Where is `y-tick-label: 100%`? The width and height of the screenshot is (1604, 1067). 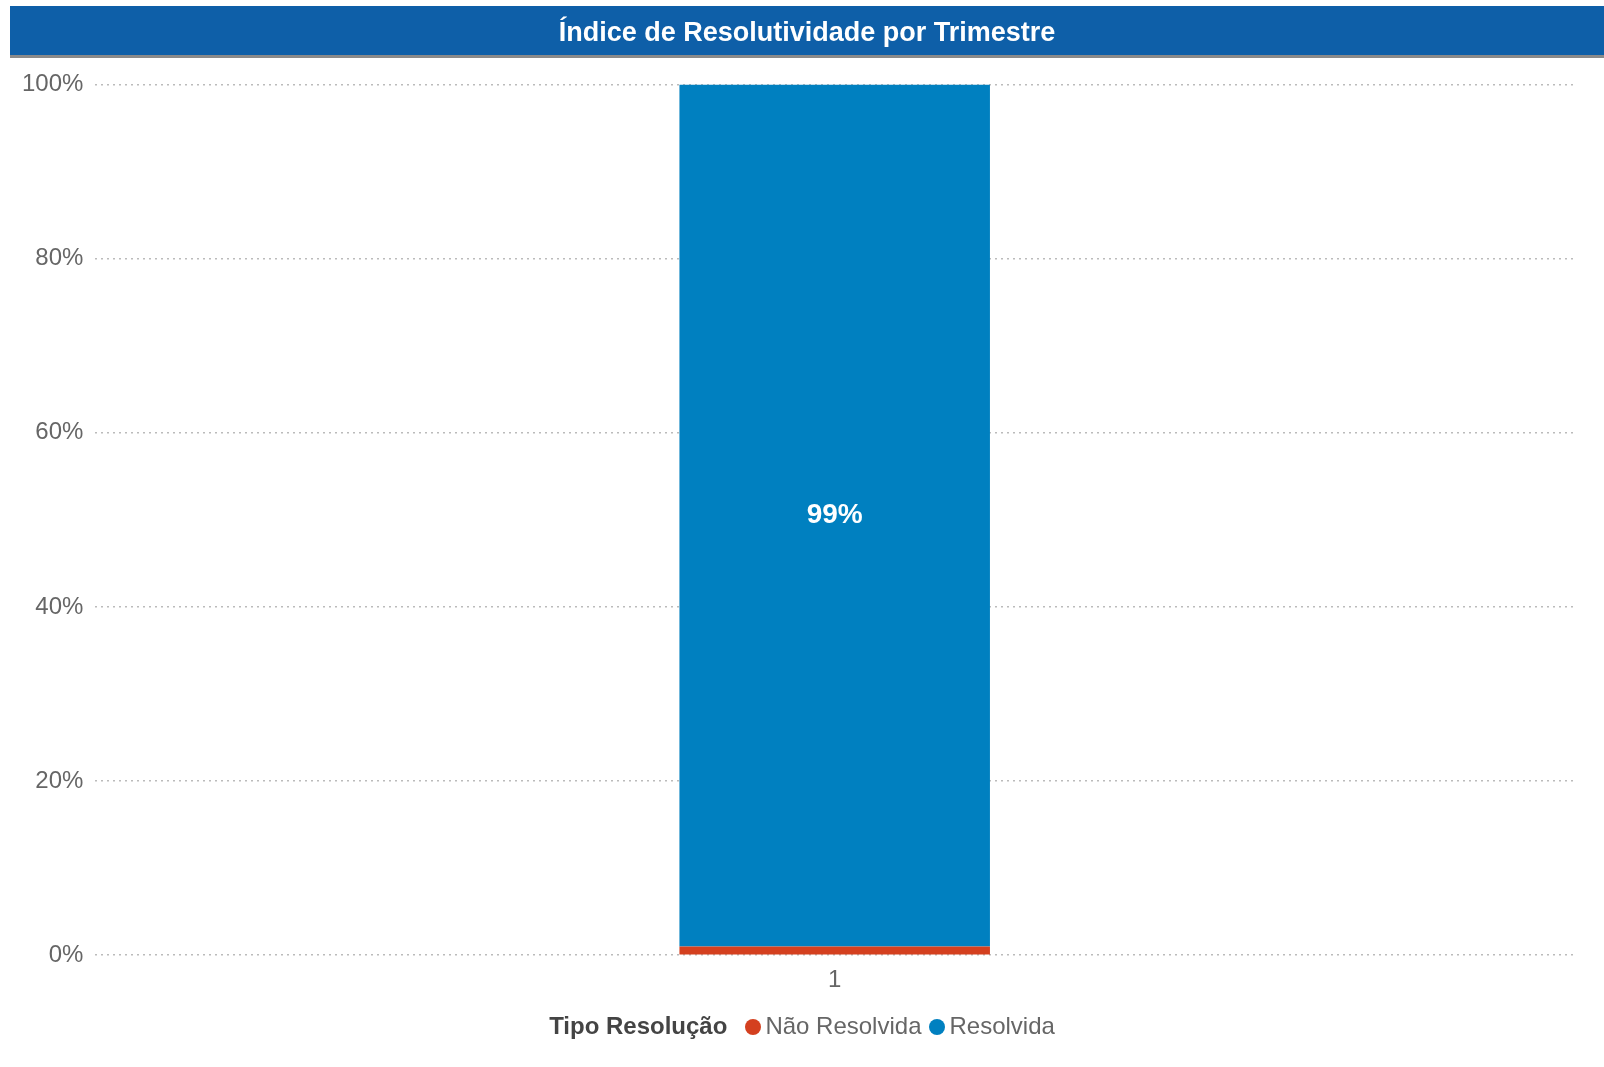
y-tick-label: 100% is located at coordinates (52, 83).